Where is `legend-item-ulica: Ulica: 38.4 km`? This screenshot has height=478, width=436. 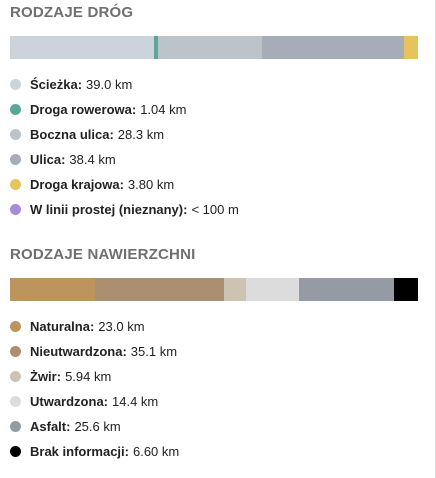 legend-item-ulica: Ulica: 38.4 km is located at coordinates (124, 159).